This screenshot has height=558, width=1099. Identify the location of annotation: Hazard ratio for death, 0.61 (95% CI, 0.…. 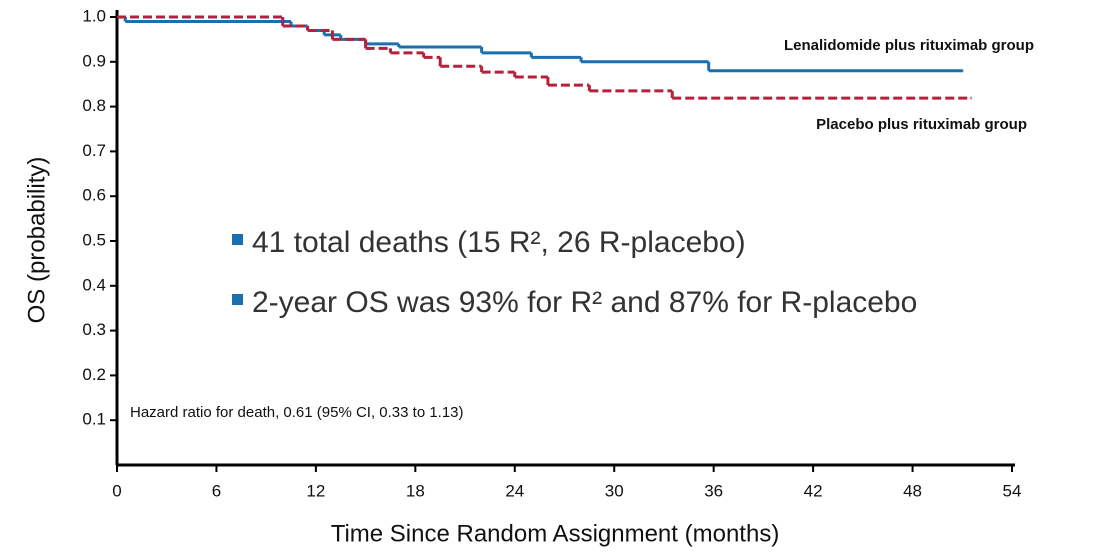
(297, 412).